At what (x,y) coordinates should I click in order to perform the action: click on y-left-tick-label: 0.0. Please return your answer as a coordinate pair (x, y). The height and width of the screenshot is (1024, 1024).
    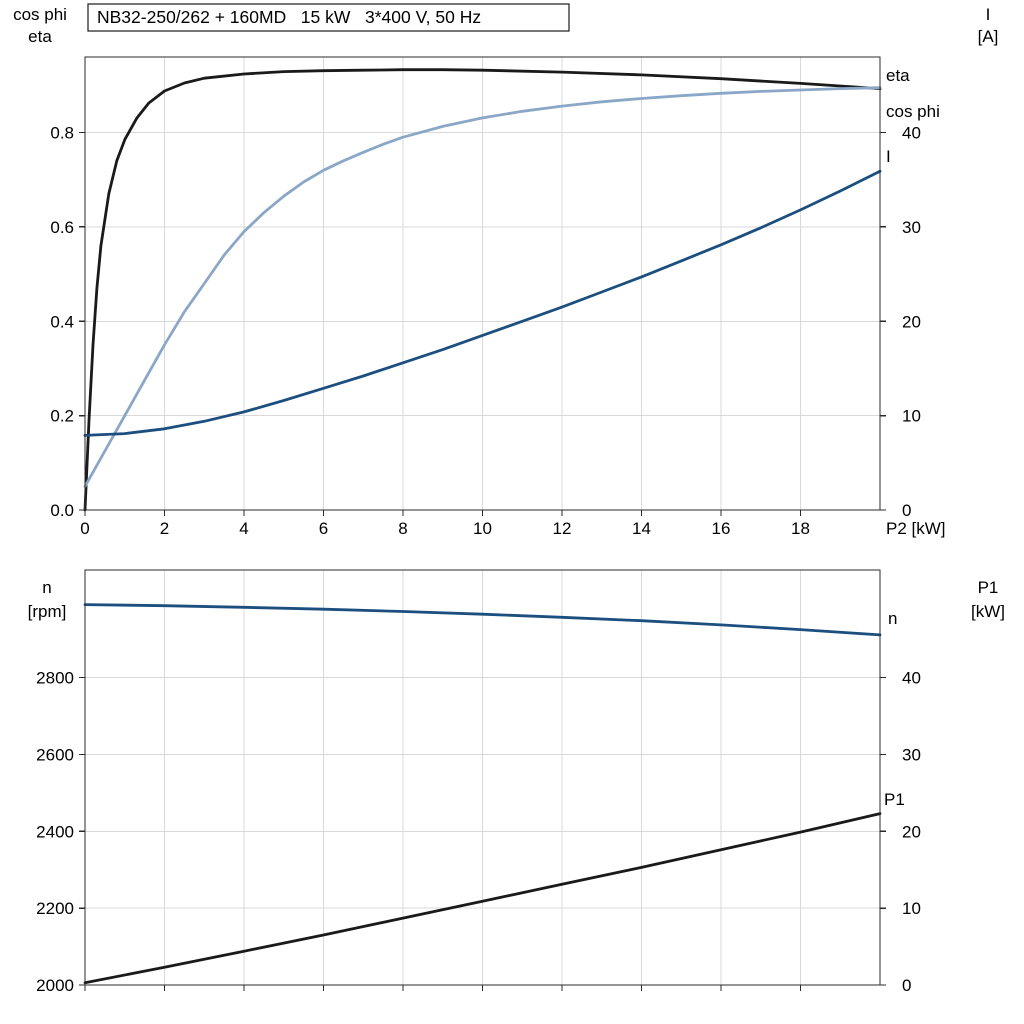
    Looking at the image, I should click on (62, 510).